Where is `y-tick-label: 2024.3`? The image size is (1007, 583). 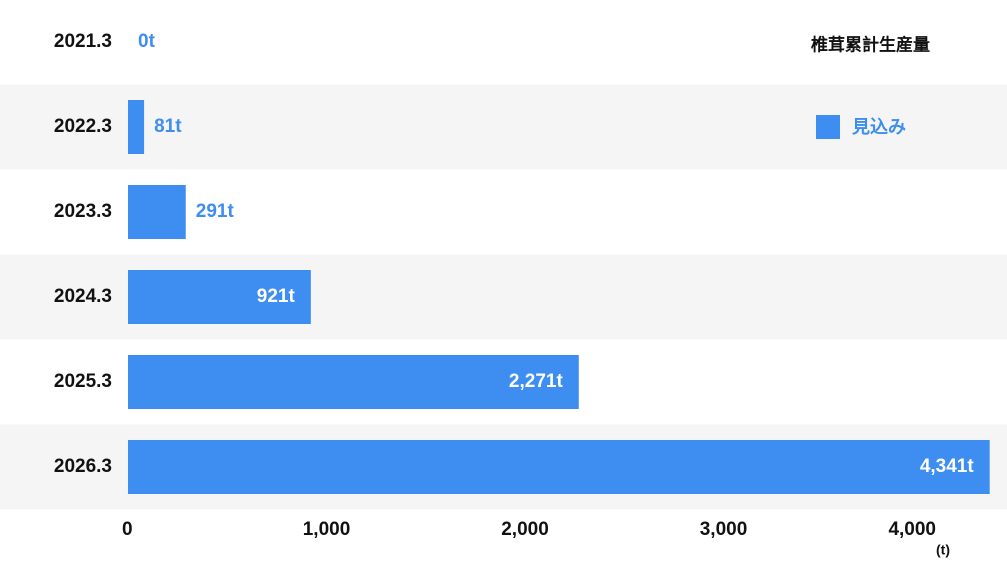 y-tick-label: 2024.3 is located at coordinates (83, 296).